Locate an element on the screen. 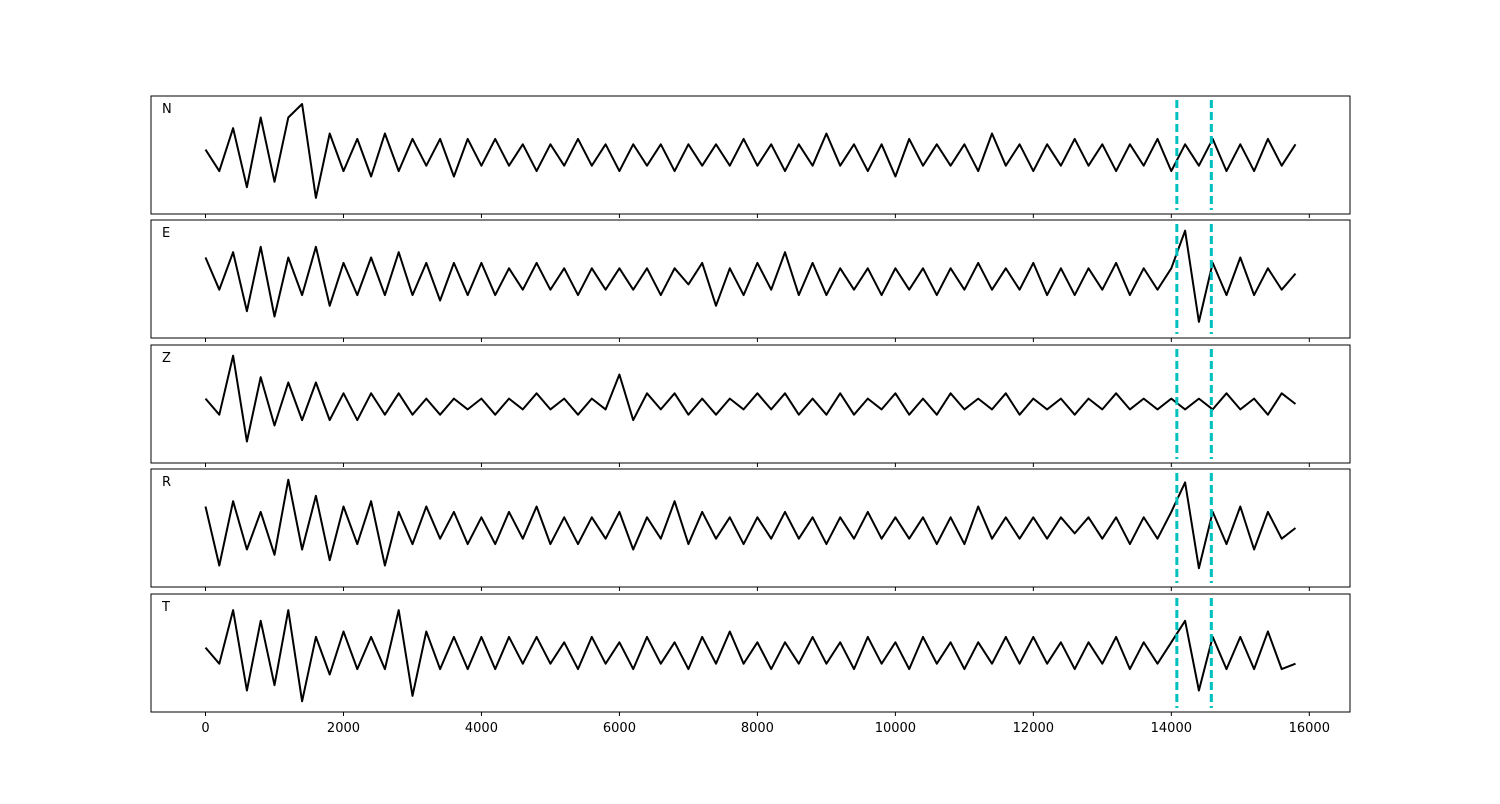 The width and height of the screenshot is (1500, 804). panel-label: Z is located at coordinates (166, 358).